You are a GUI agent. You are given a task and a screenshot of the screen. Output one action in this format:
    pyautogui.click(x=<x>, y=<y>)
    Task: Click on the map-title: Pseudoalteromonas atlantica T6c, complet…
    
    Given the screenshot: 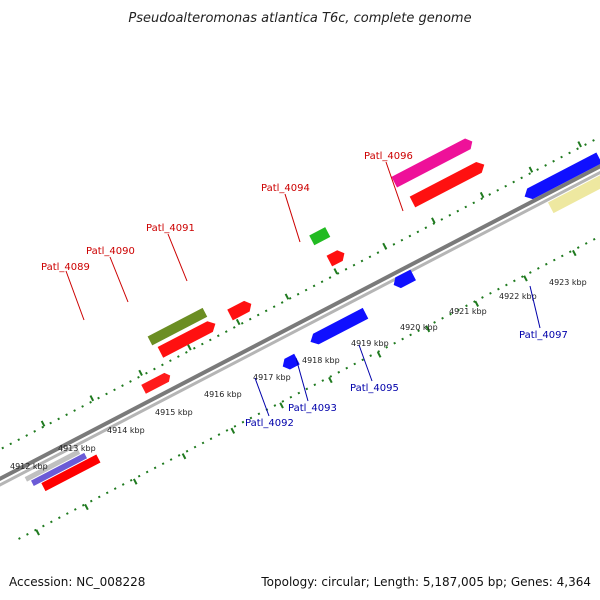 What is the action you would take?
    pyautogui.click(x=299, y=18)
    